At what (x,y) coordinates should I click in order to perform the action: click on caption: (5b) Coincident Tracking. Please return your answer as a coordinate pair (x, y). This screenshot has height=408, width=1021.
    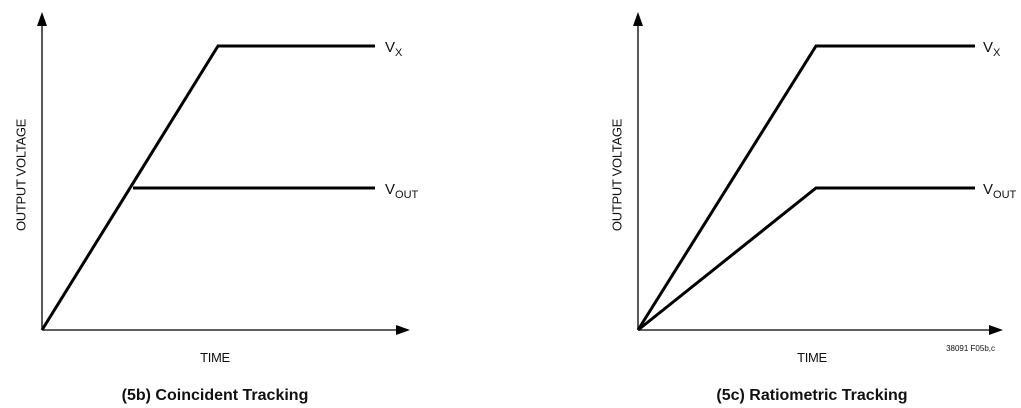
    Looking at the image, I should click on (215, 395).